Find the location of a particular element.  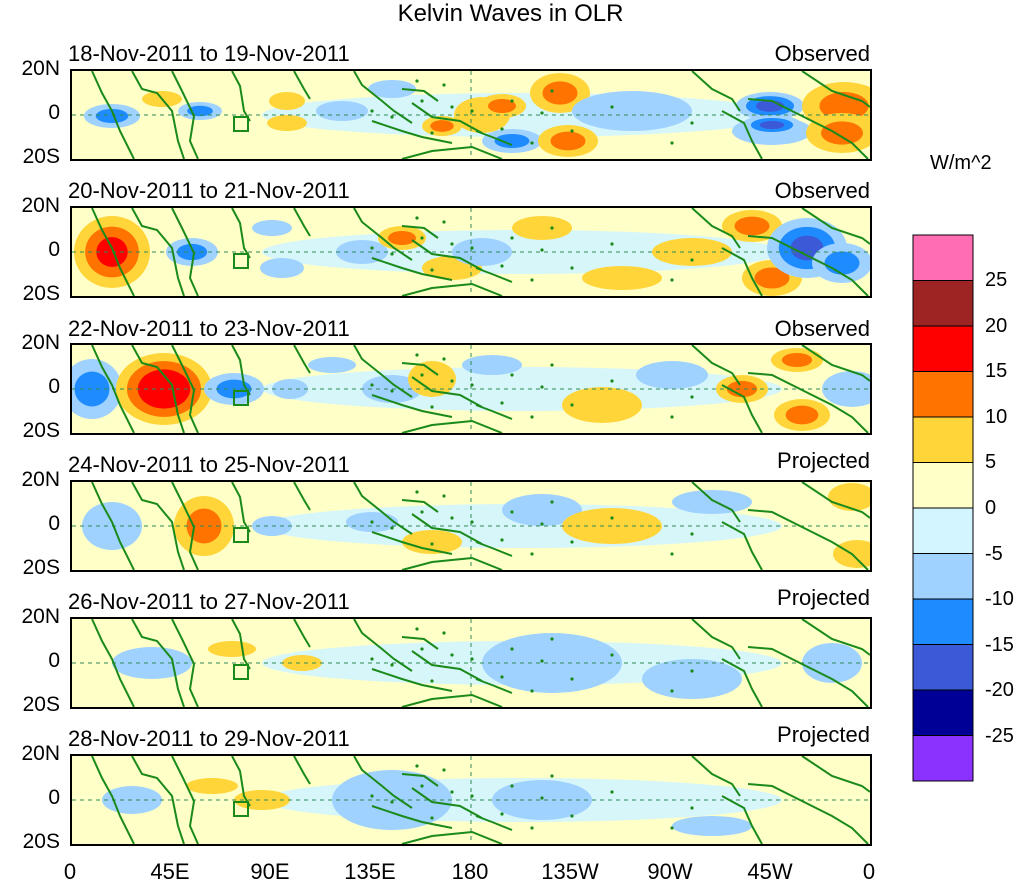

colorbar-label-10: -25 is located at coordinates (999, 736).